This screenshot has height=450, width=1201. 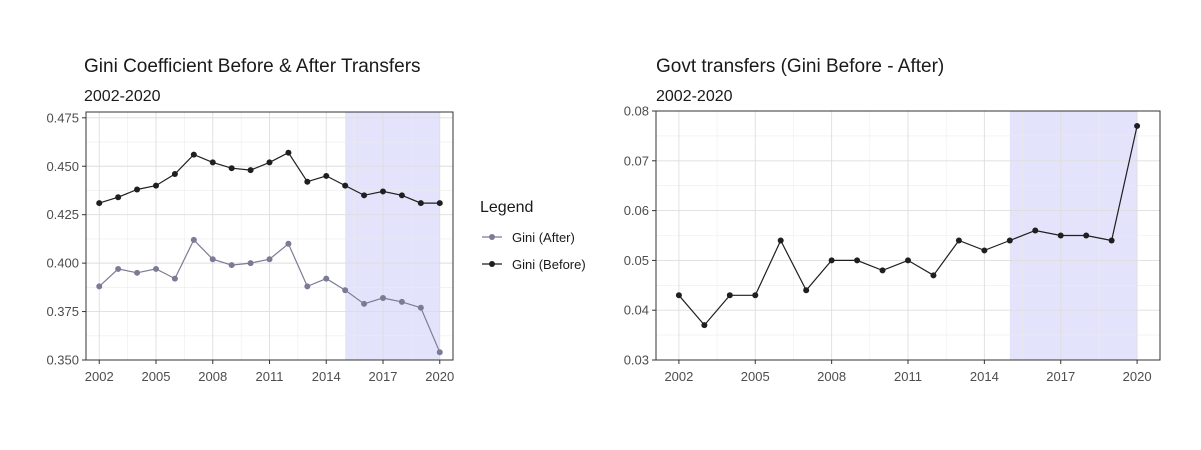 I want to click on right-y-tick-label: 0.05, so click(x=636, y=260).